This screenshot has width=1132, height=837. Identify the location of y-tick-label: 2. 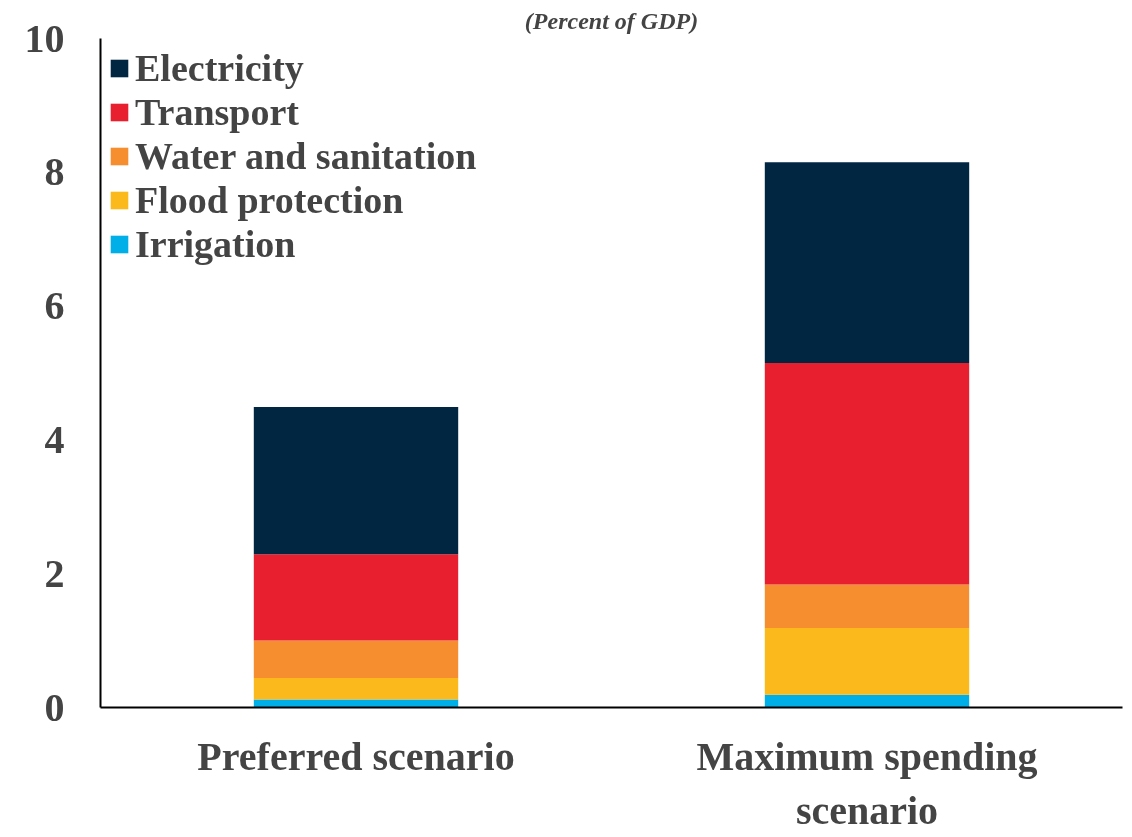
(54, 573).